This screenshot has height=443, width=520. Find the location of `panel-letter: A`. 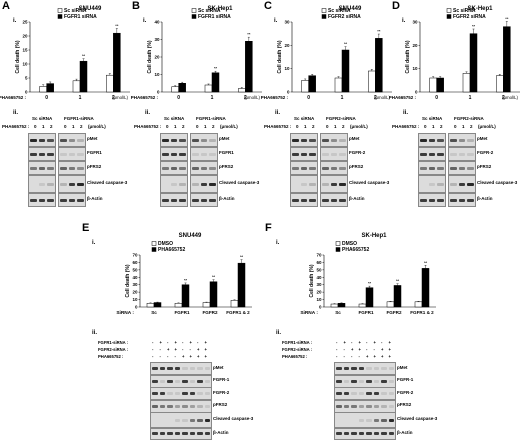

panel-letter: A is located at coordinates (6, 6).